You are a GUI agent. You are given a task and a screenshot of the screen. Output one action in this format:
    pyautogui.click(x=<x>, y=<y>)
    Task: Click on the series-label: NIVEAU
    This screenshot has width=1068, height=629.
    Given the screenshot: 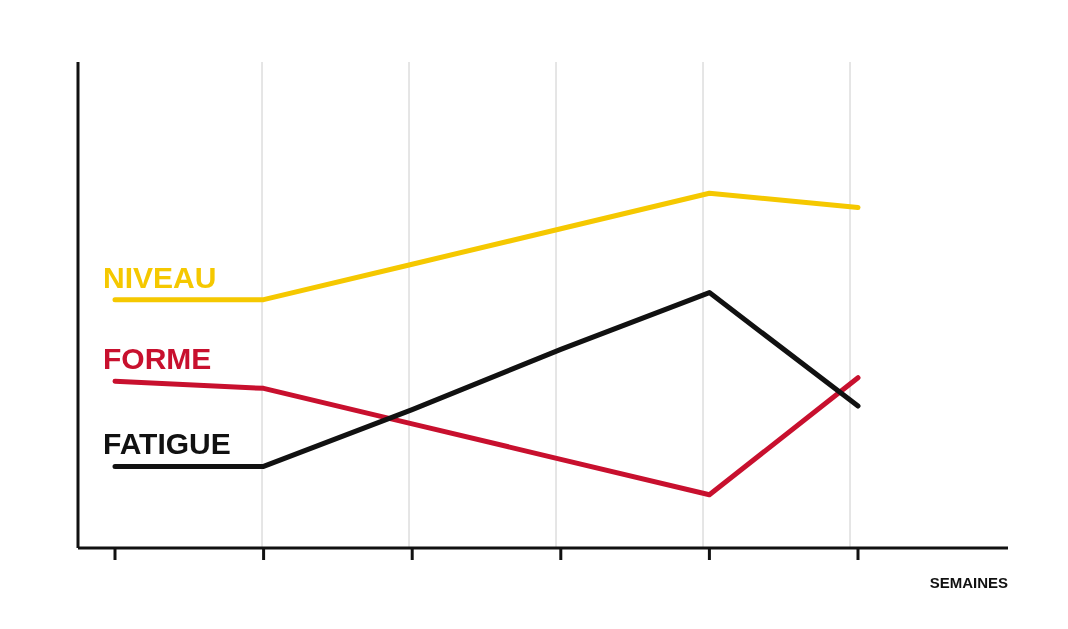 What is the action you would take?
    pyautogui.click(x=160, y=277)
    